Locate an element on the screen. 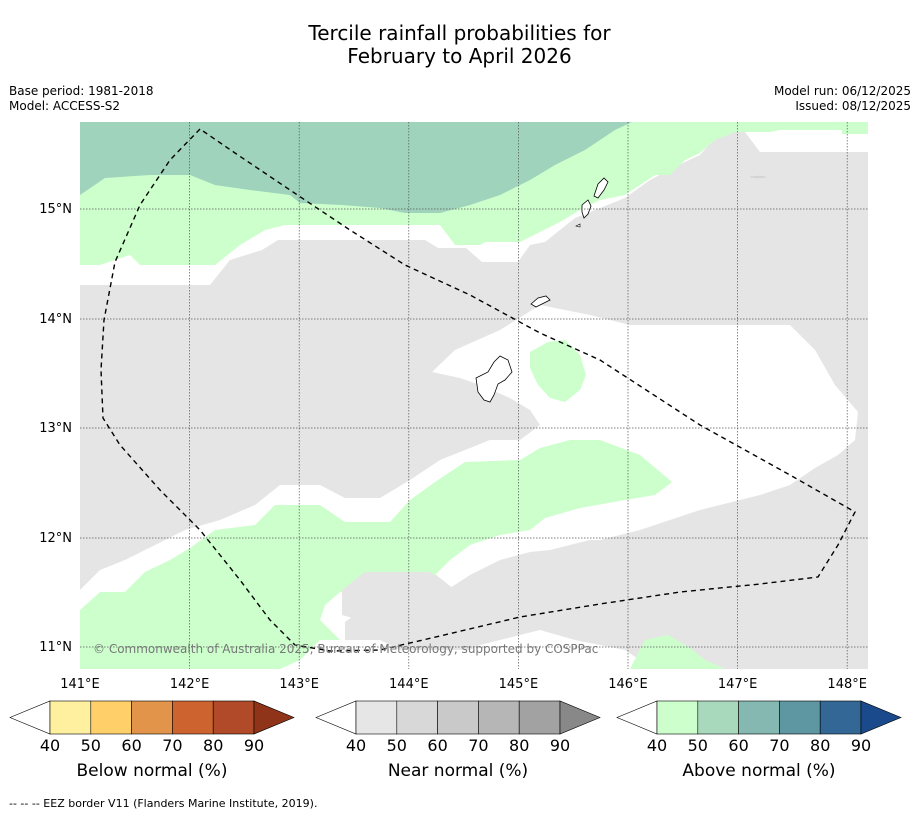  colorbar-near-arrow-low is located at coordinates (336, 717).